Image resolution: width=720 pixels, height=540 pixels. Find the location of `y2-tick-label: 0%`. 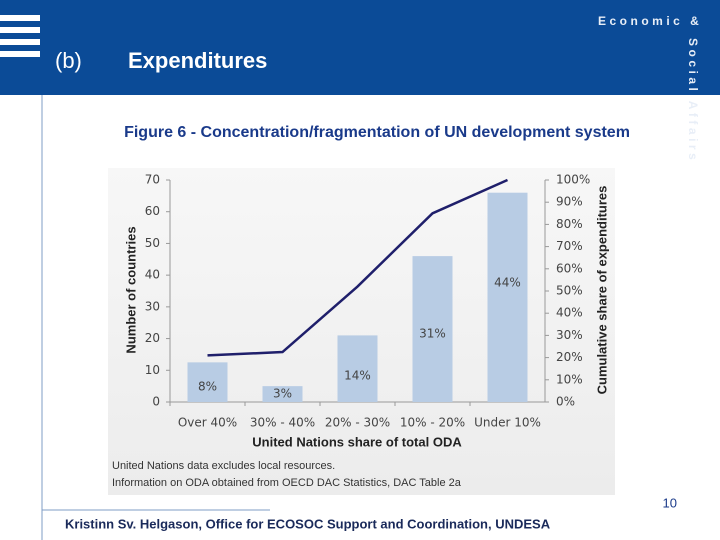

y2-tick-label: 0% is located at coordinates (565, 402).